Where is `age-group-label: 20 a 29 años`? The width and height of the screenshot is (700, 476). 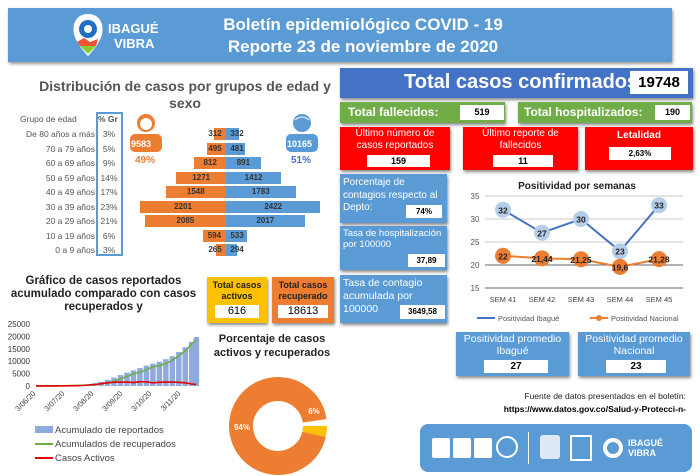 age-group-label: 20 a 29 años is located at coordinates (70, 221).